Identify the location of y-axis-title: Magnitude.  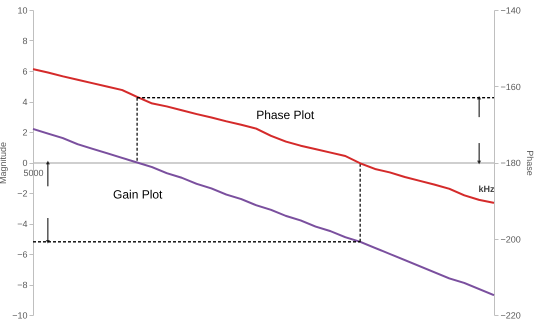
(4, 163).